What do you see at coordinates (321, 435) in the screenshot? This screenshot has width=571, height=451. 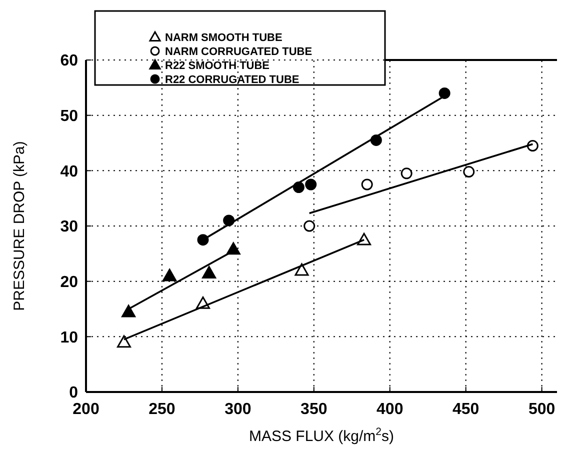 I see `x-axis-title: MASS FLUX (kg/m$^{2}$s)` at bounding box center [321, 435].